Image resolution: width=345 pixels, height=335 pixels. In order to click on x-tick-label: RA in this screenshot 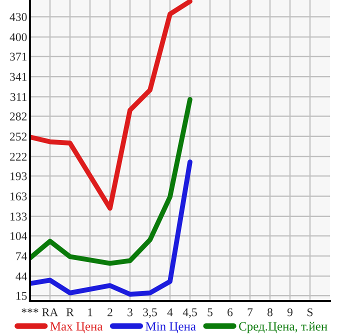, I will do `click(50, 312)`.